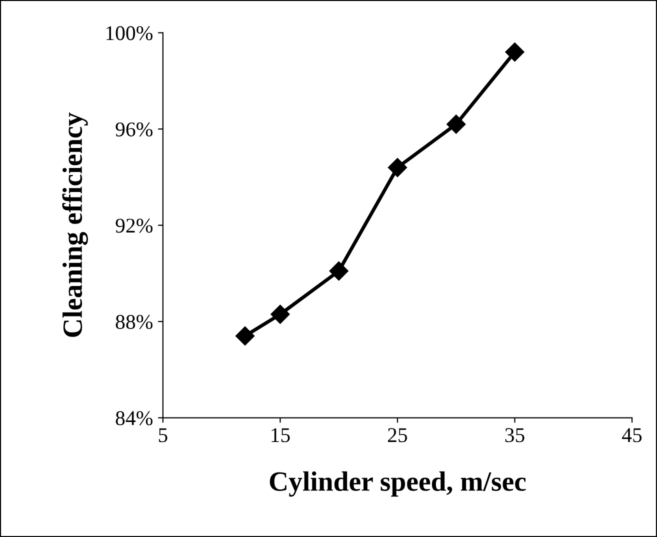 This screenshot has height=537, width=657. I want to click on y-axis-title: Cleaning efficiency, so click(75, 224).